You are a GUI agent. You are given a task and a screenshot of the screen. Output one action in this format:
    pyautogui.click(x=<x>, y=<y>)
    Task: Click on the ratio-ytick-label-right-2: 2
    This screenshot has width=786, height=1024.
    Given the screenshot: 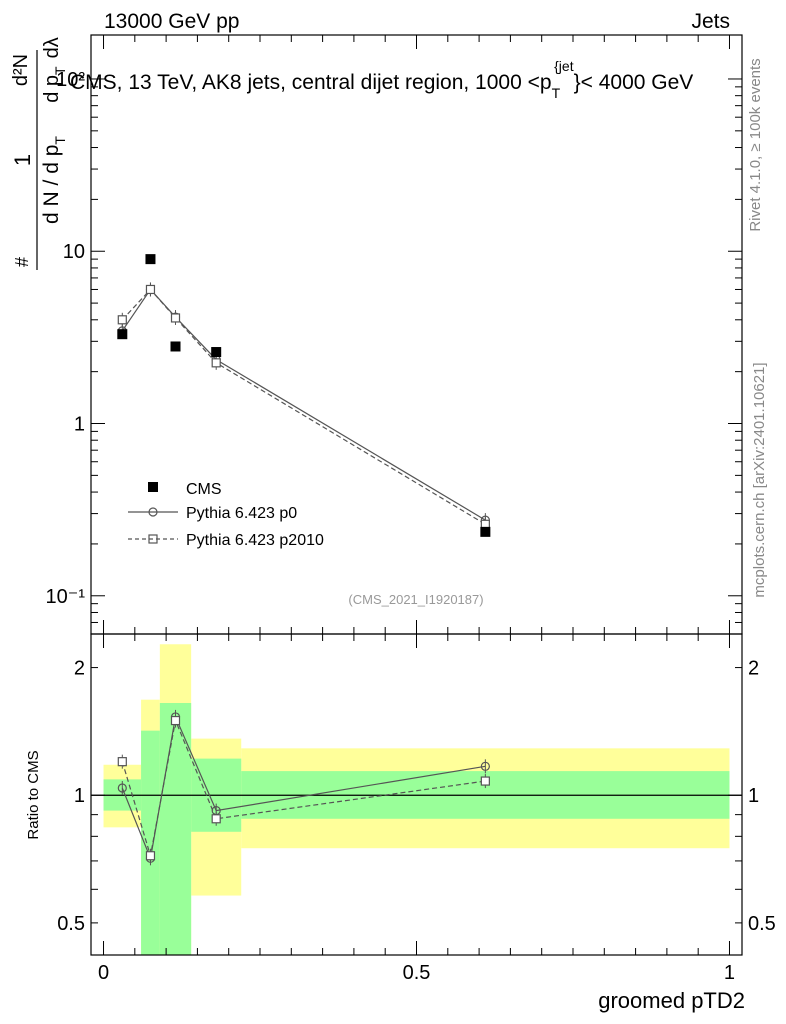 What is the action you would take?
    pyautogui.click(x=753, y=669)
    